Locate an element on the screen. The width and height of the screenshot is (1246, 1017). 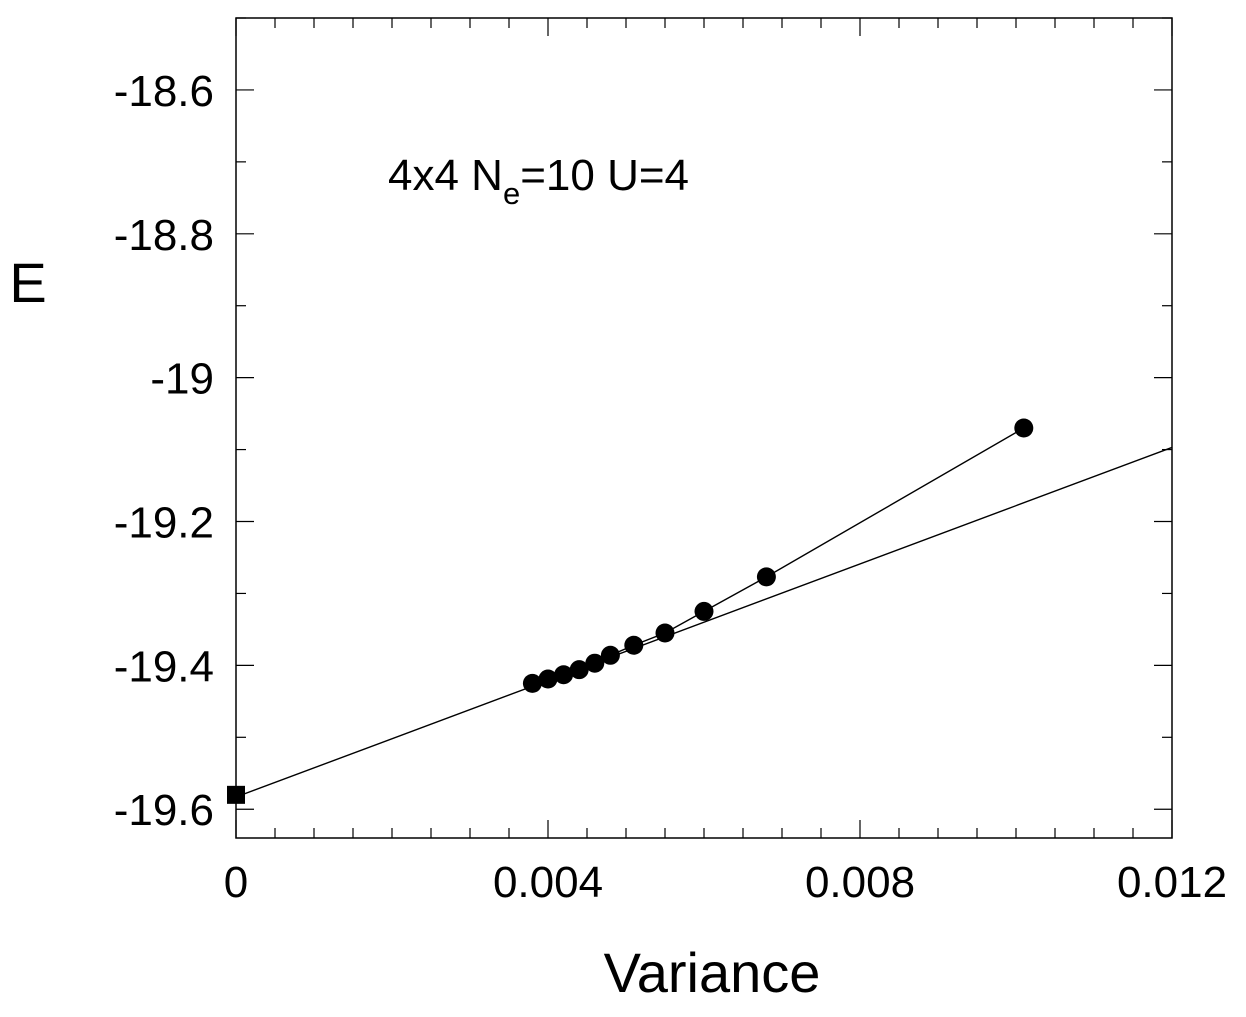
x-axis-title: Variance is located at coordinates (712, 972).